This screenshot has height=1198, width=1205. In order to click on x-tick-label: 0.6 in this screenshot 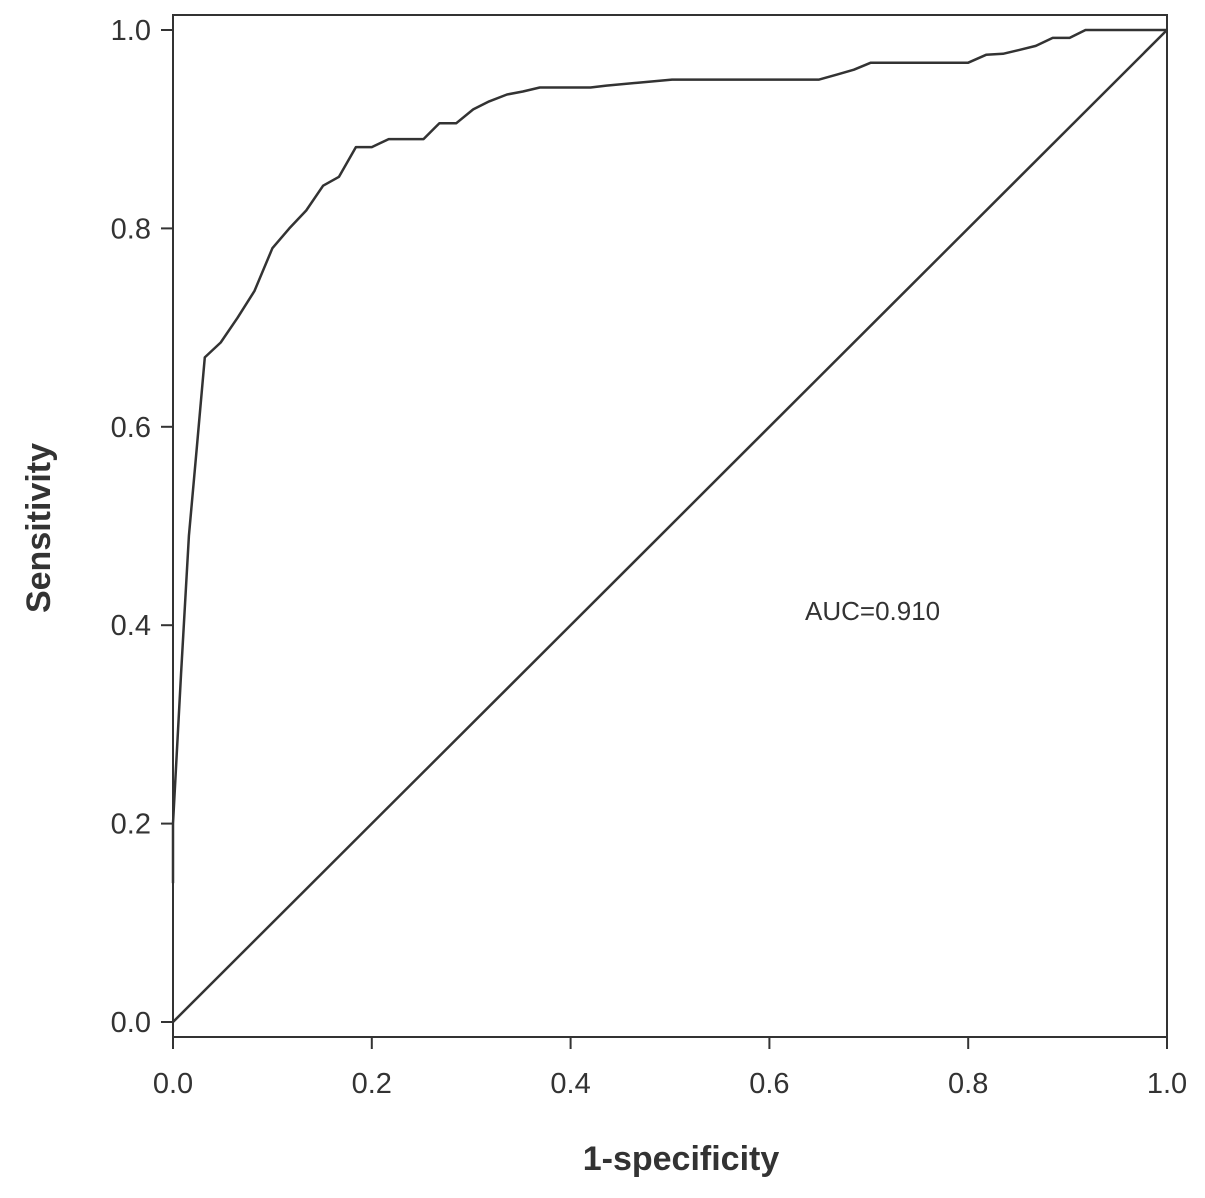, I will do `click(769, 1084)`.